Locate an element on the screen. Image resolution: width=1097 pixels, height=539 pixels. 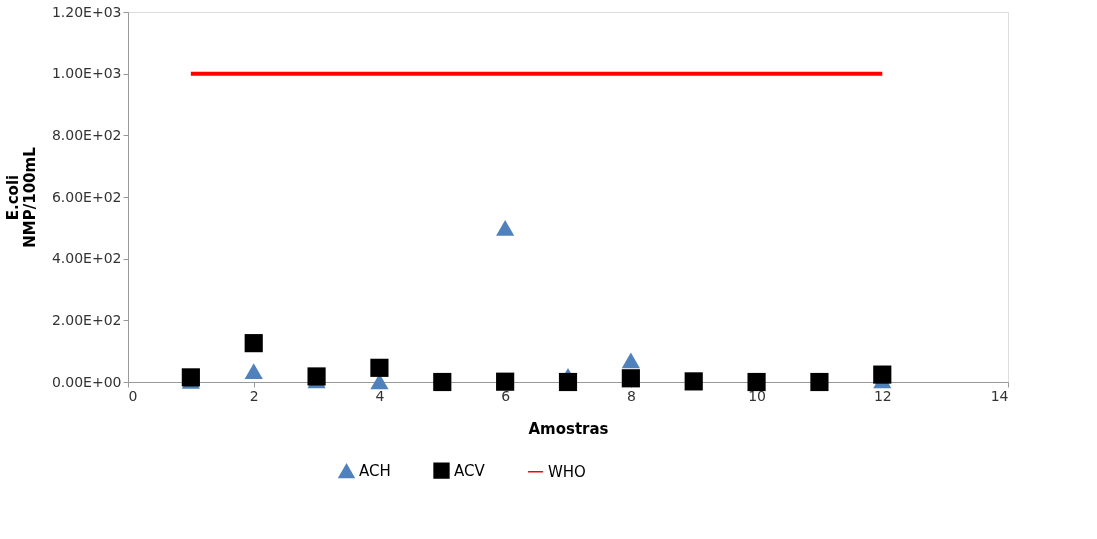
y-tick-label: 8.00E+02 is located at coordinates (86, 134).